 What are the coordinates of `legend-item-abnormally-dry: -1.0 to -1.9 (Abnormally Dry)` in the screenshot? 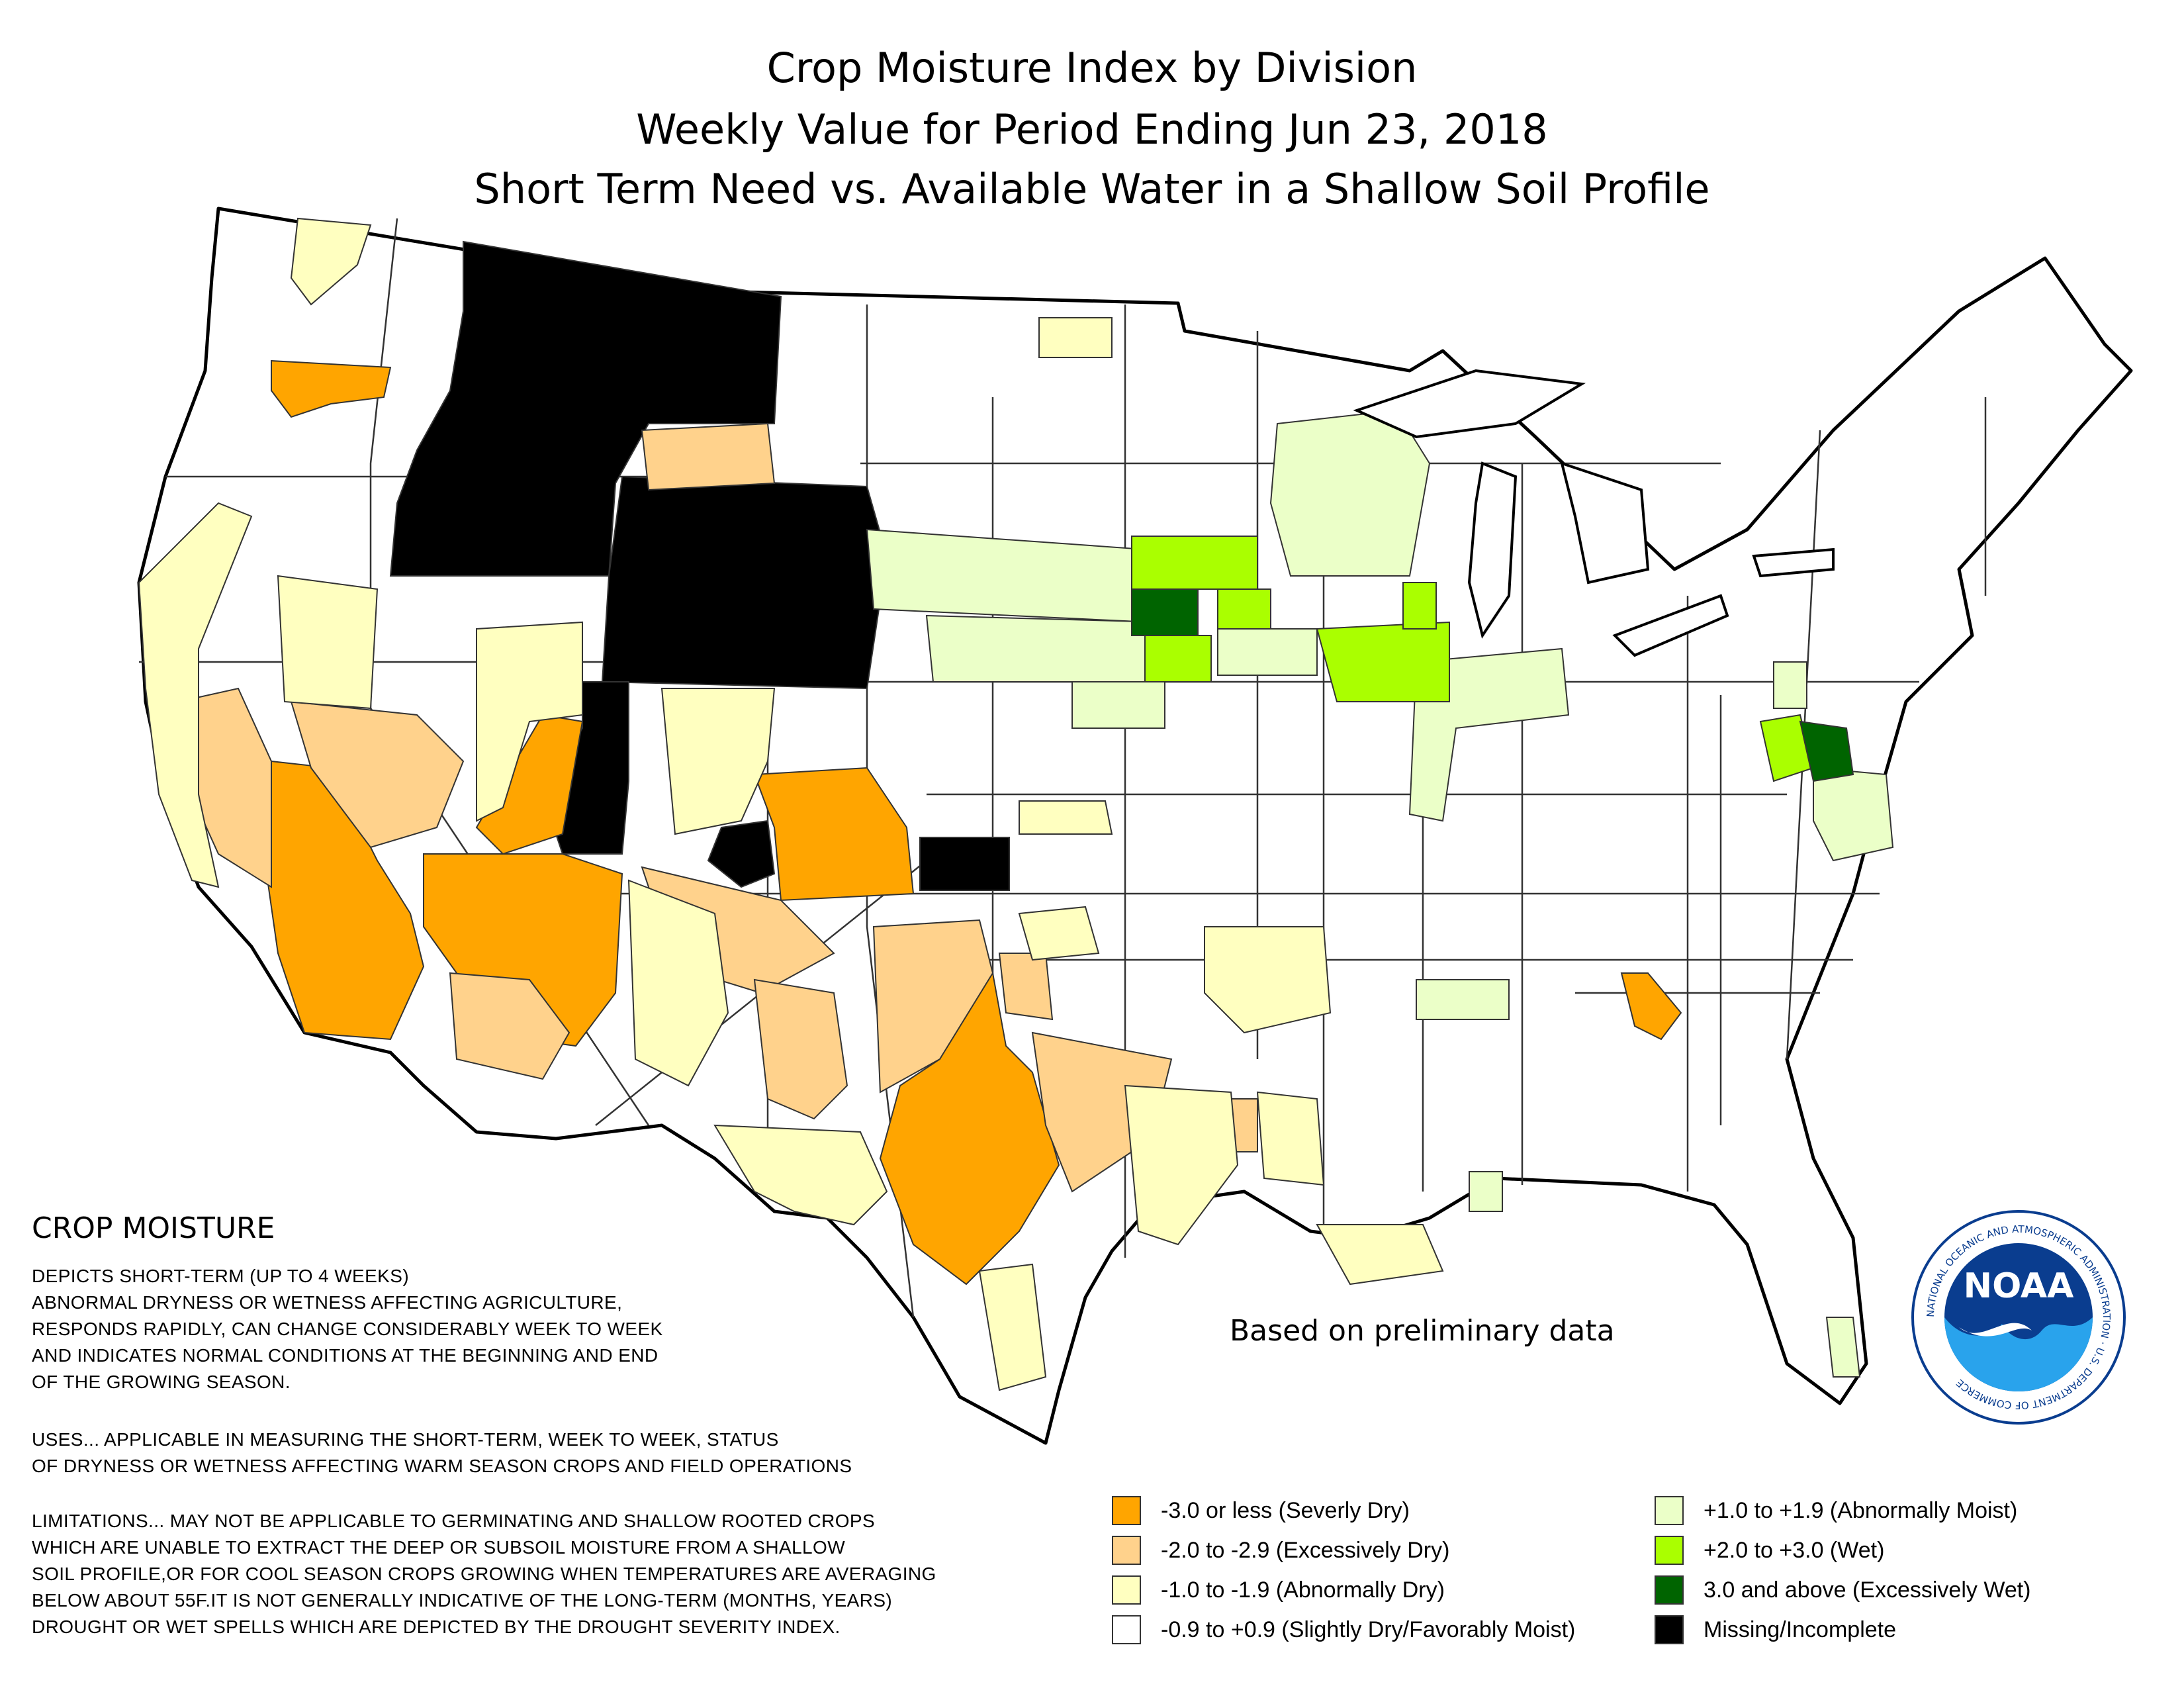 It's located at (1278, 1590).